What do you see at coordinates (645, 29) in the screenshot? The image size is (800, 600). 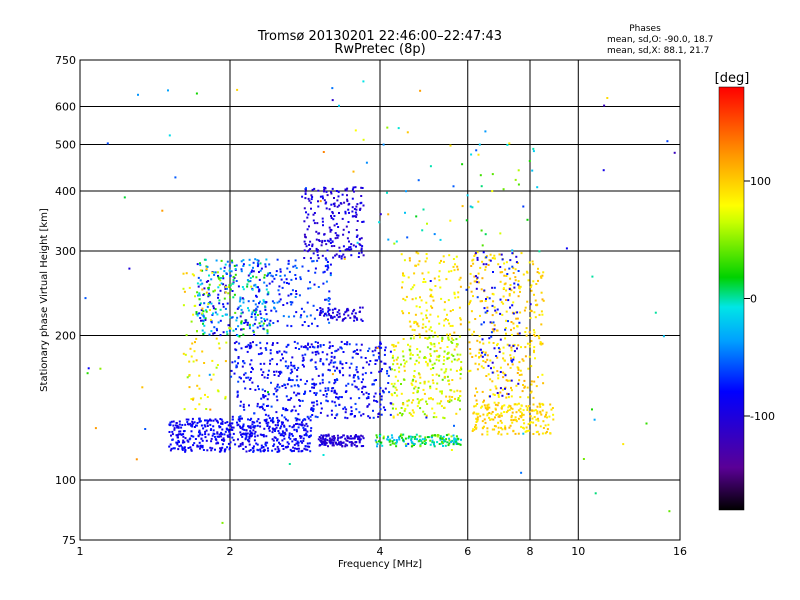 I see `phase-stats-heading: Phases` at bounding box center [645, 29].